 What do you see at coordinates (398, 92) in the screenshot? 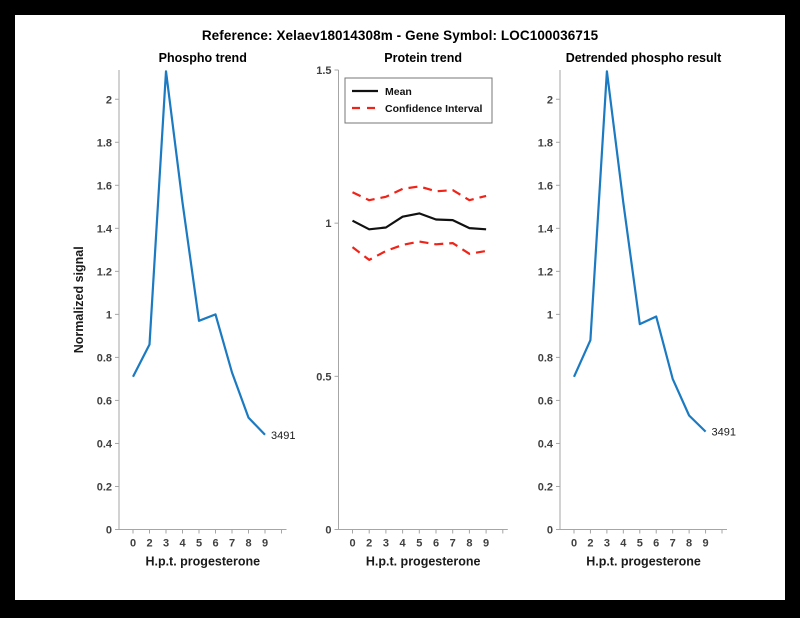
I see `legend-label: Mean` at bounding box center [398, 92].